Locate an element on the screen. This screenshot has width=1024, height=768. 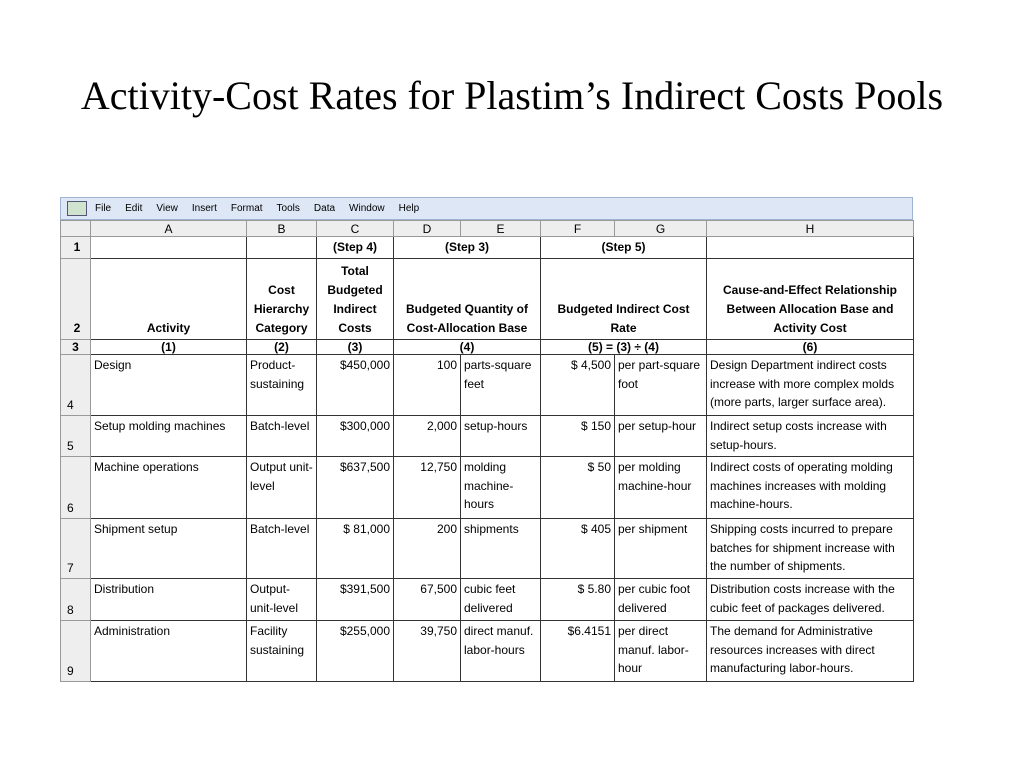
menu-item: Window is located at coordinates (367, 208).